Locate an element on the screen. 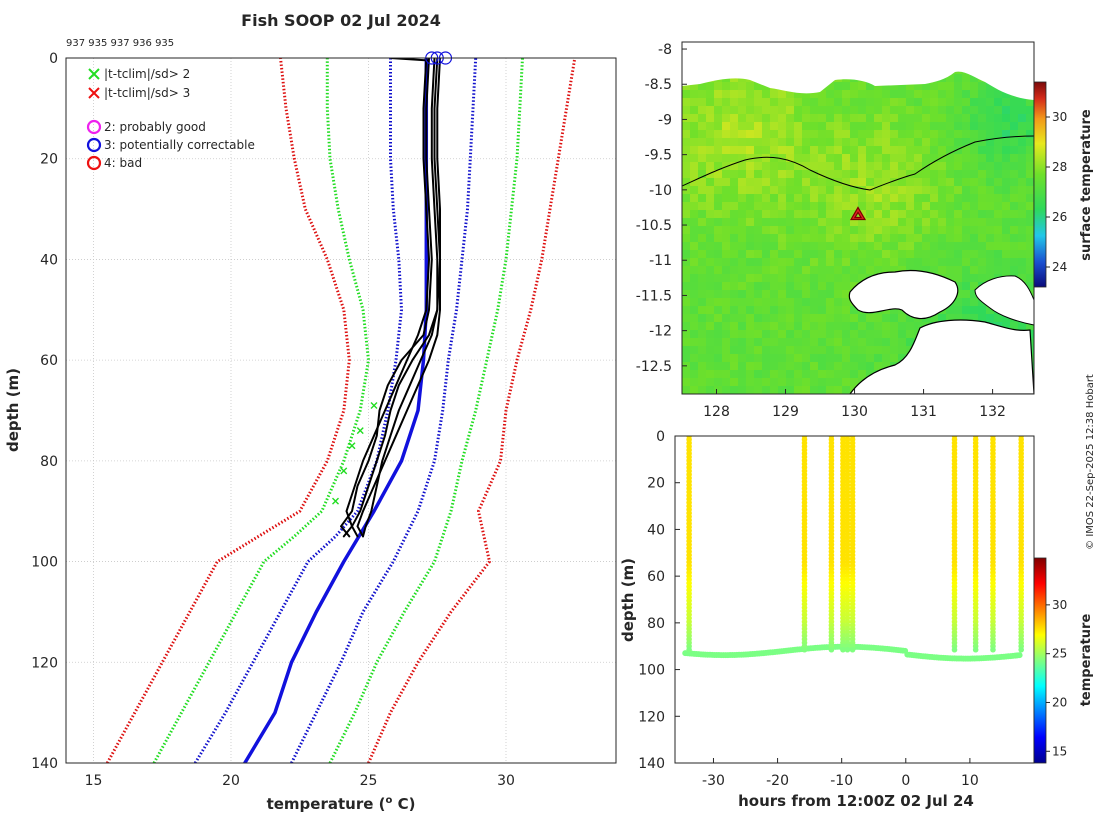 This screenshot has width=1100, height=820. y-axis-label: depth (m) is located at coordinates (13, 410).